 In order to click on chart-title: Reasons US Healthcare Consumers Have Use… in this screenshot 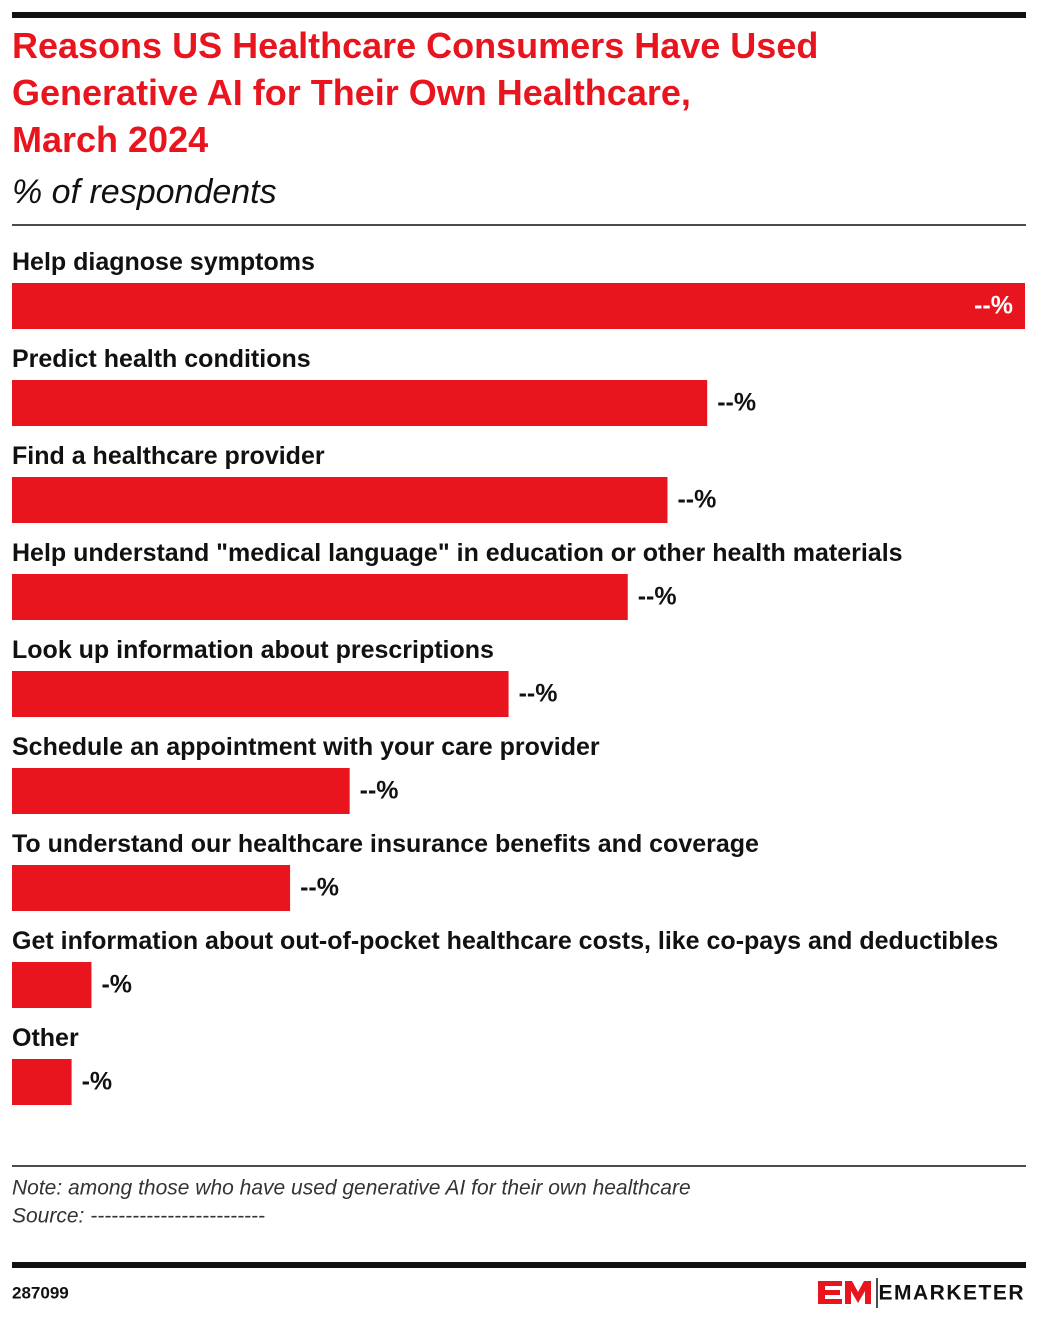, I will do `click(420, 92)`.